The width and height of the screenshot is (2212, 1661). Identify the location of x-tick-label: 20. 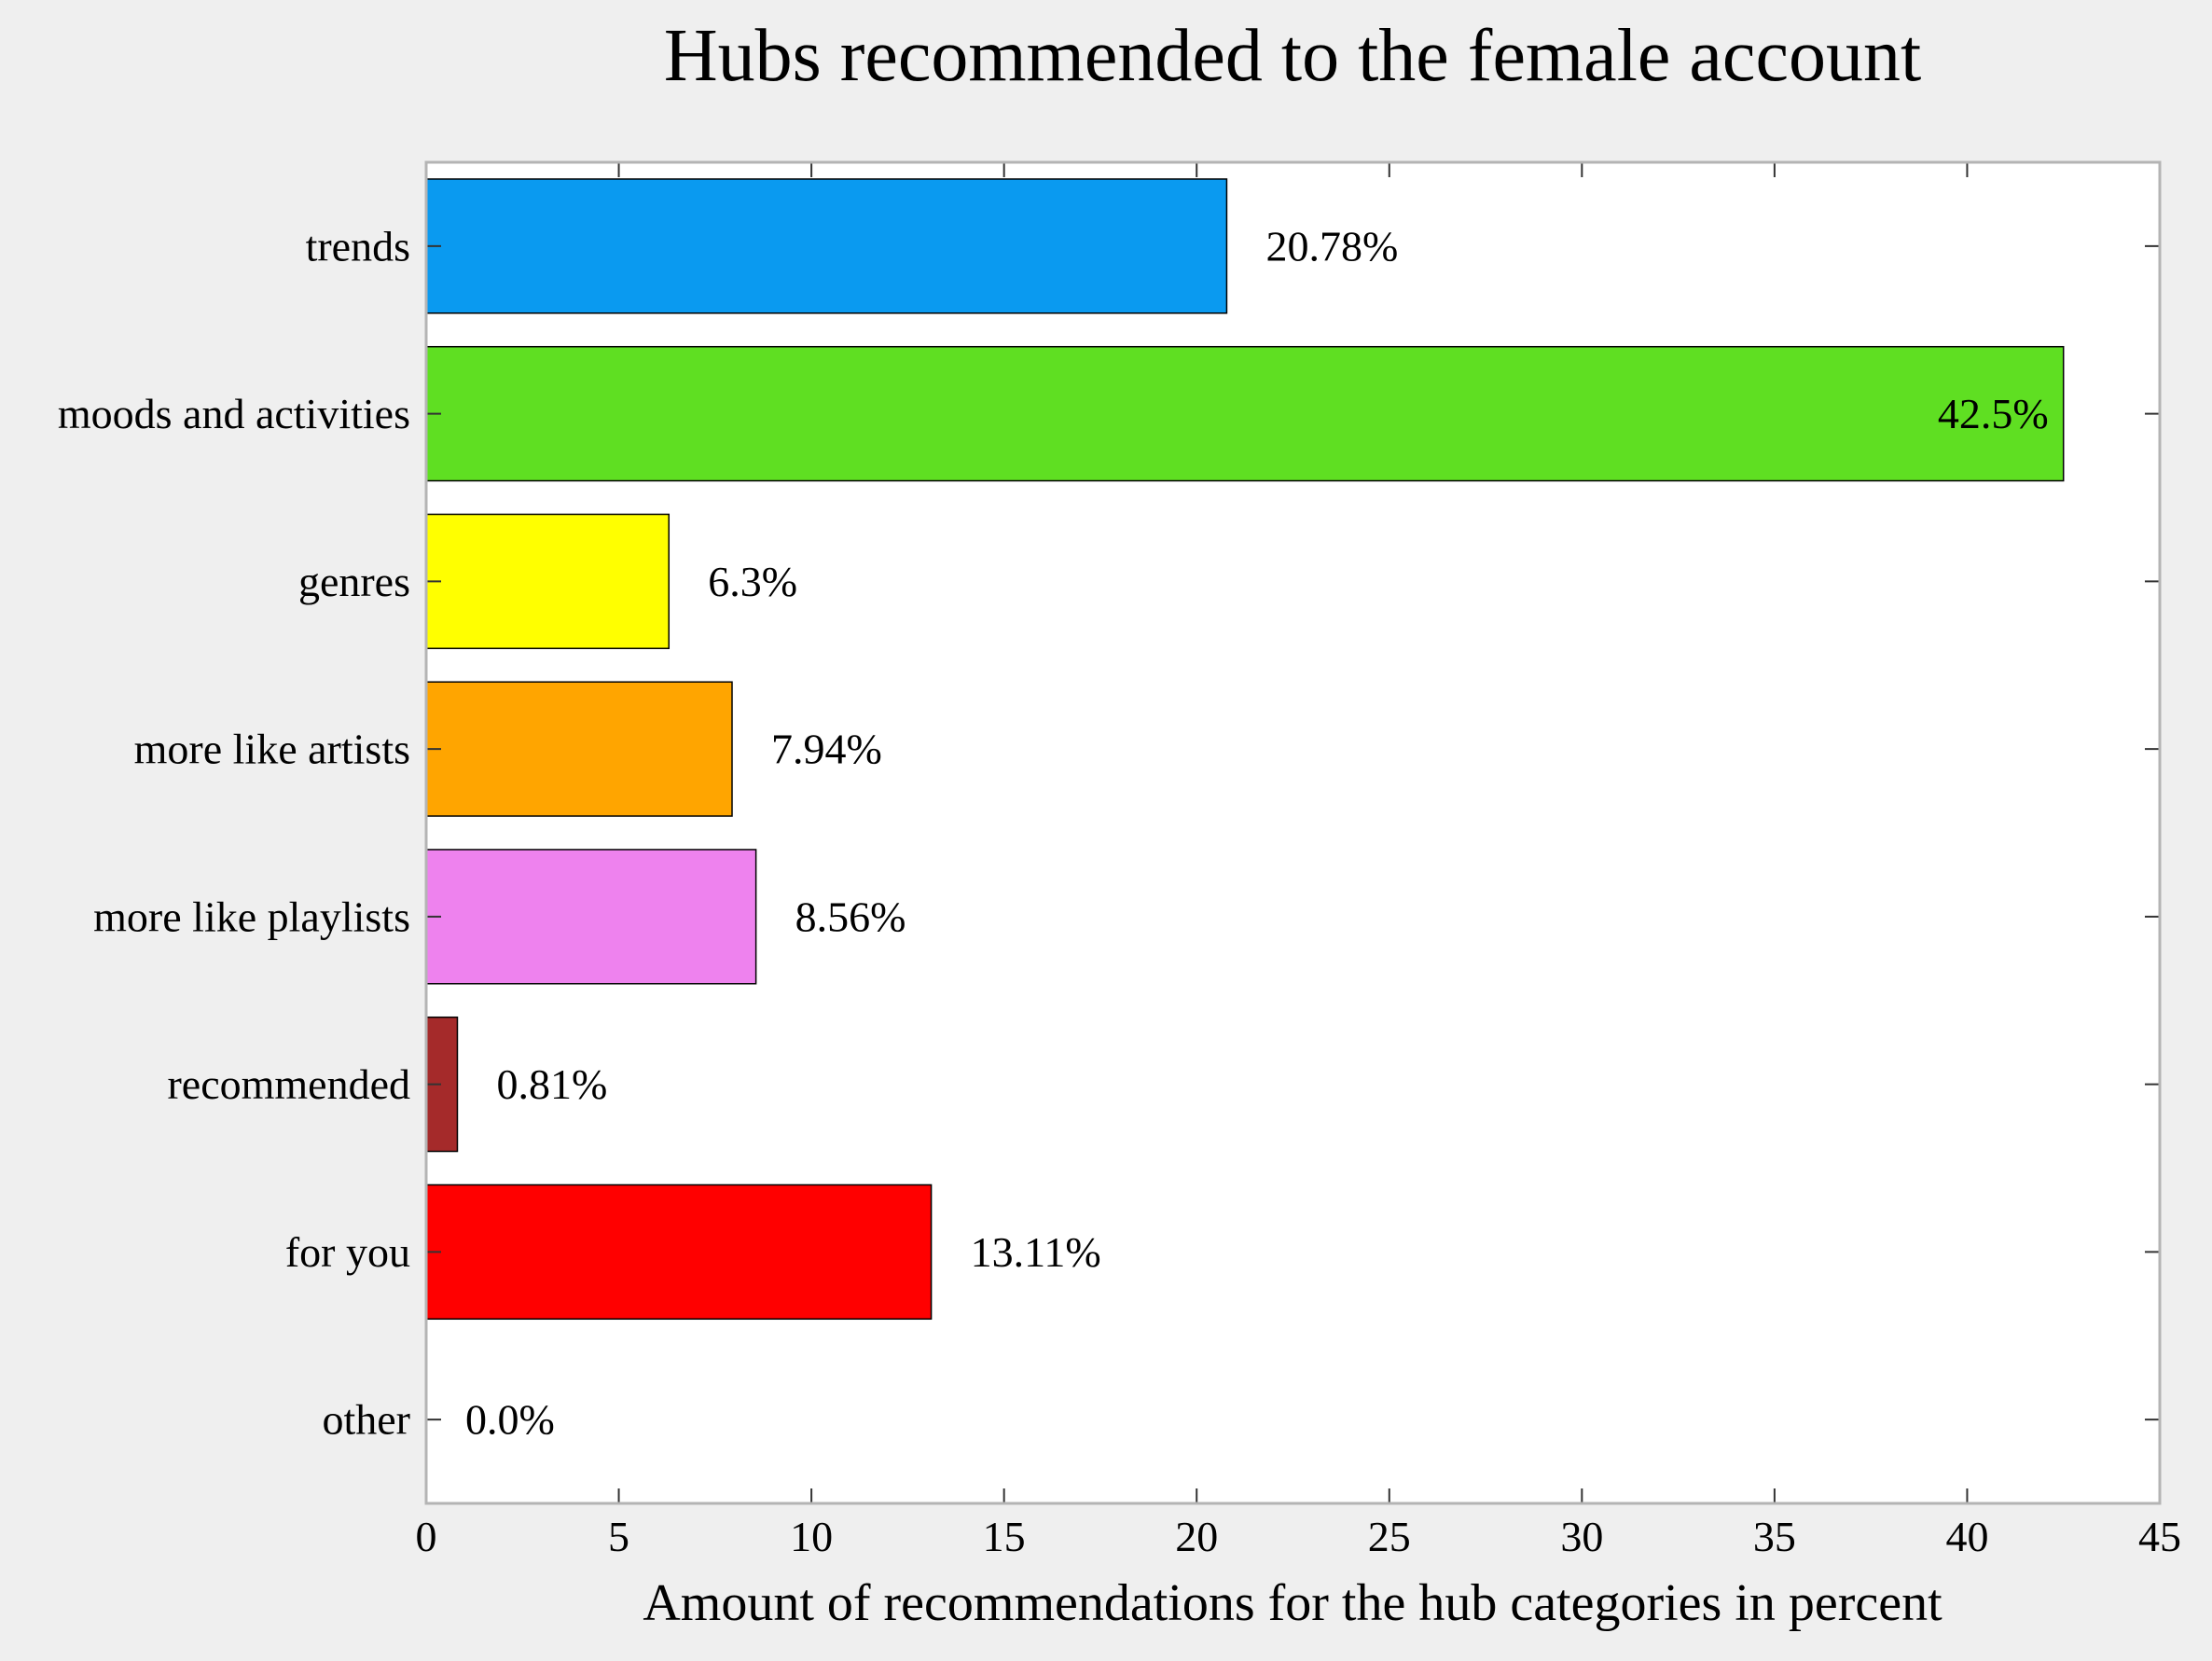
(1196, 1536).